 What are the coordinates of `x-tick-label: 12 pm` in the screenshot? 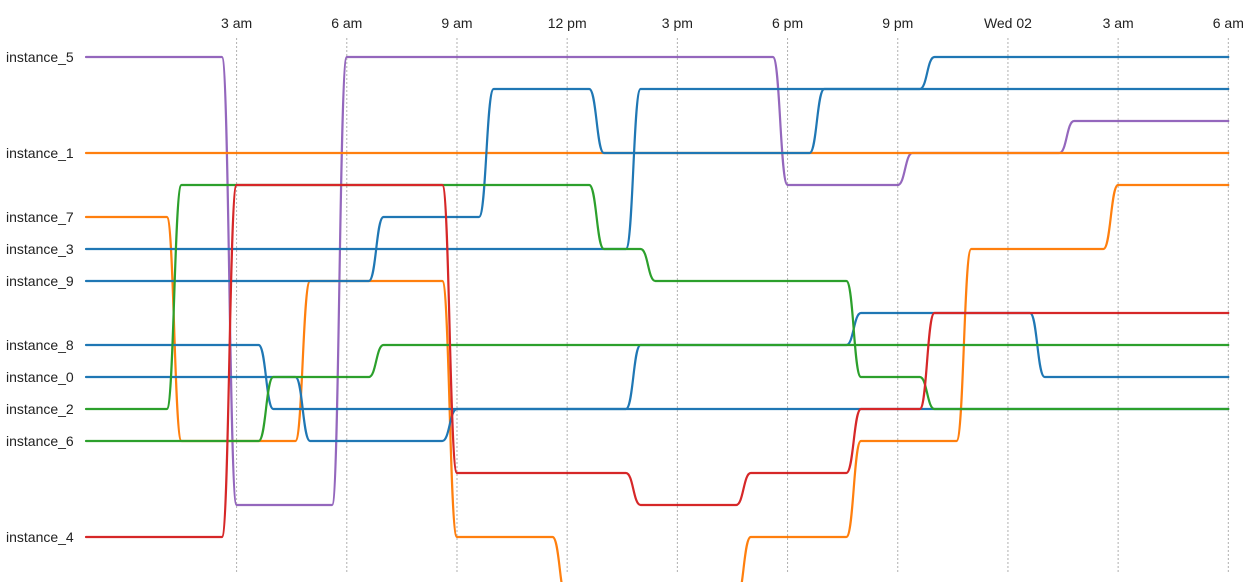 It's located at (567, 23).